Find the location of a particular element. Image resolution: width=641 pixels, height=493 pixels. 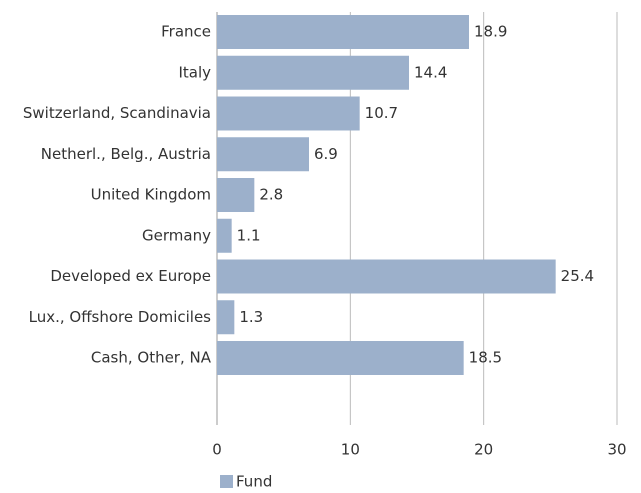

y-tick-label: Netherl., Belg., Austria is located at coordinates (126, 154).